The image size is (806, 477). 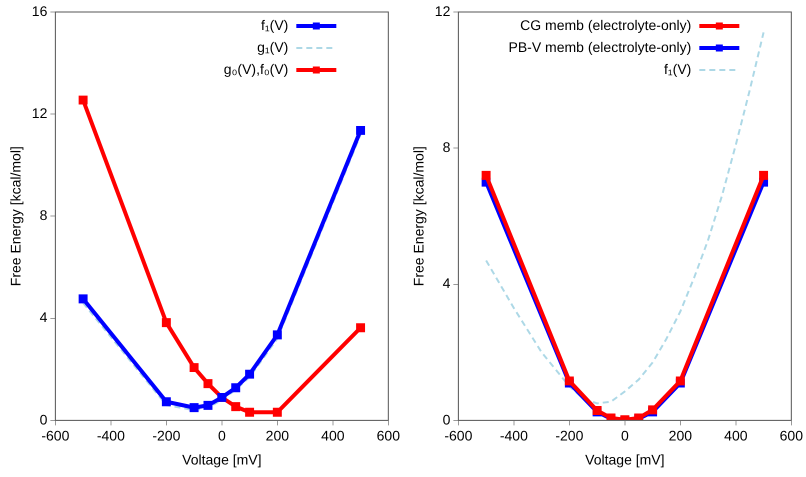 What do you see at coordinates (600, 46) in the screenshot?
I see `legend-label: PB-V memb (electrolyte-only)` at bounding box center [600, 46].